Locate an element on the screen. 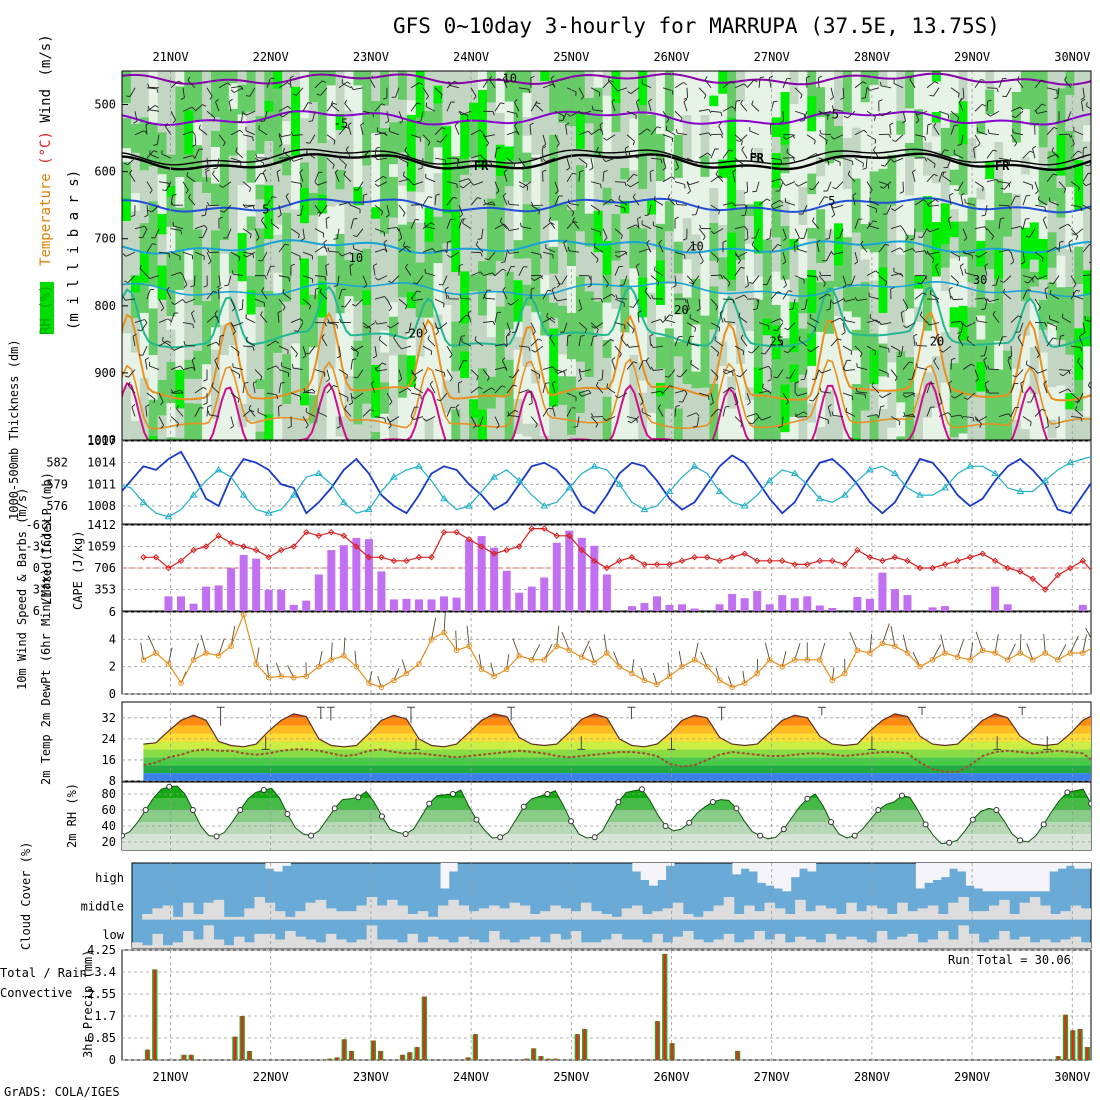 This screenshot has width=1100, height=1100. precip-convective-bar is located at coordinates (424, 1028).